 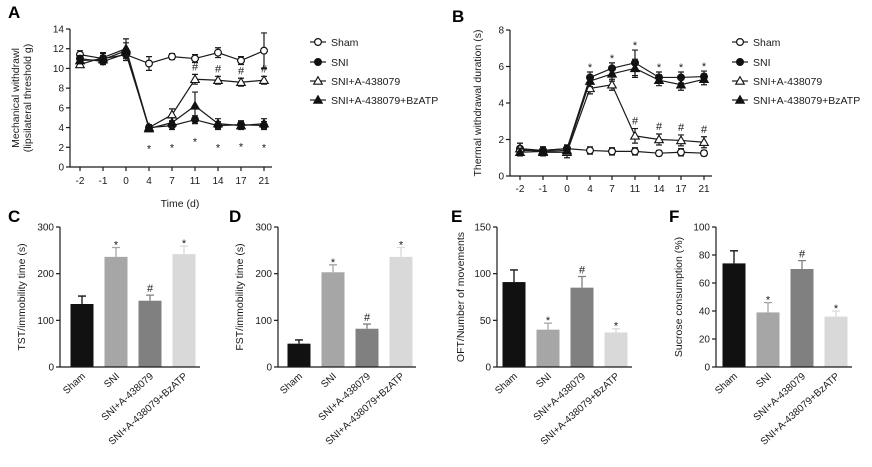 What do you see at coordinates (543, 189) in the screenshot?
I see `x-tick-label: -1` at bounding box center [543, 189].